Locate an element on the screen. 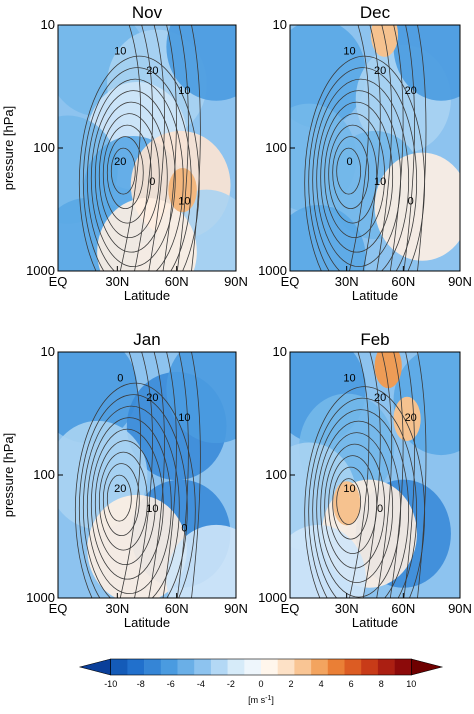 The width and height of the screenshot is (474, 714). colorbar-tick-label: 0 is located at coordinates (260, 684).